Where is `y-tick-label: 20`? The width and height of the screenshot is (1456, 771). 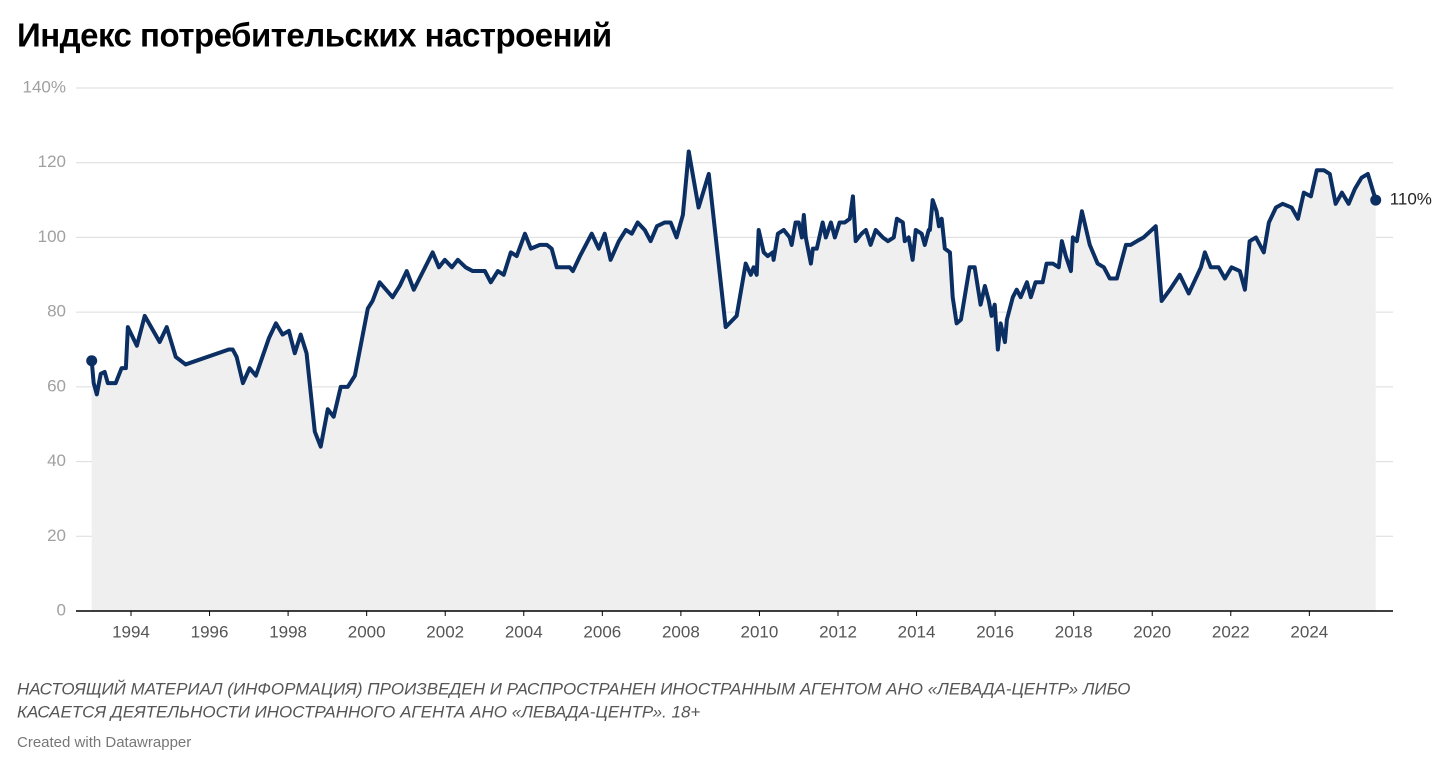 y-tick-label: 20 is located at coordinates (56, 535).